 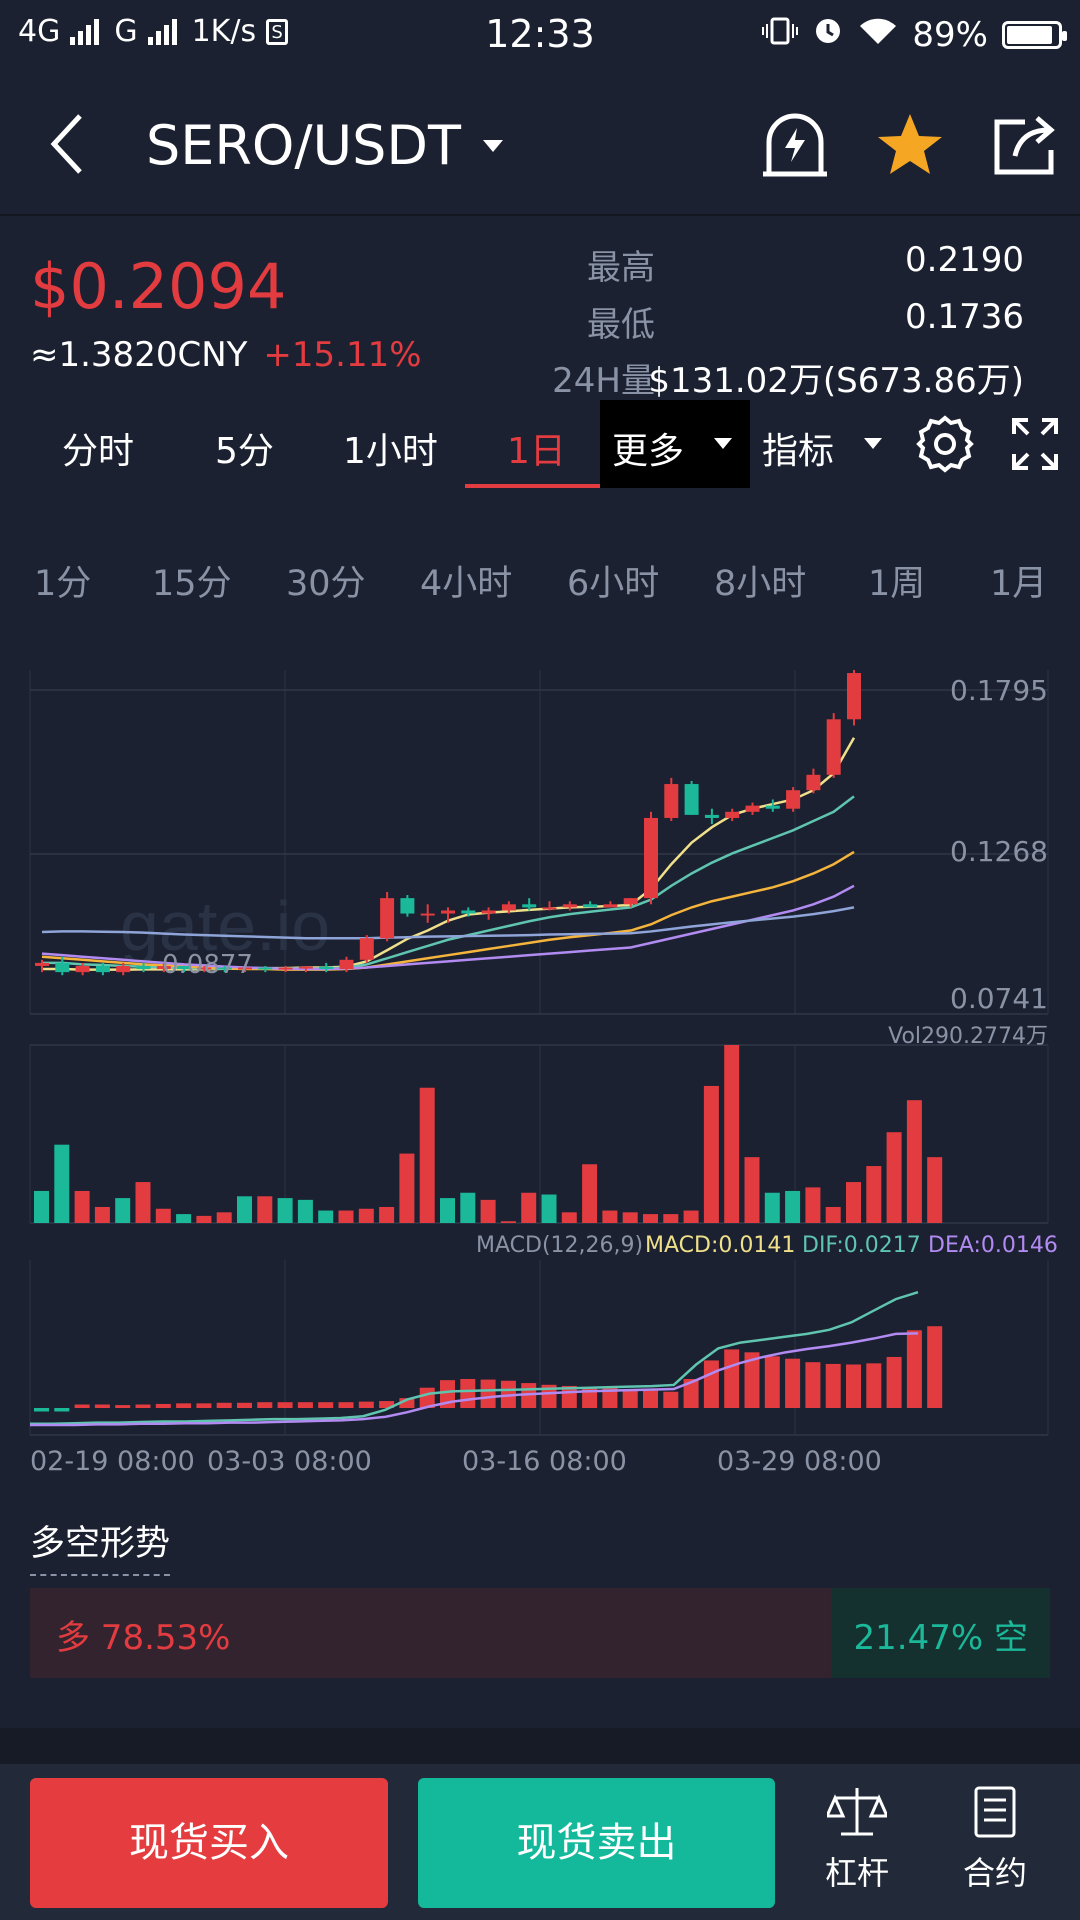 What do you see at coordinates (207, 965) in the screenshot?
I see `min-price-marker: 0.0877` at bounding box center [207, 965].